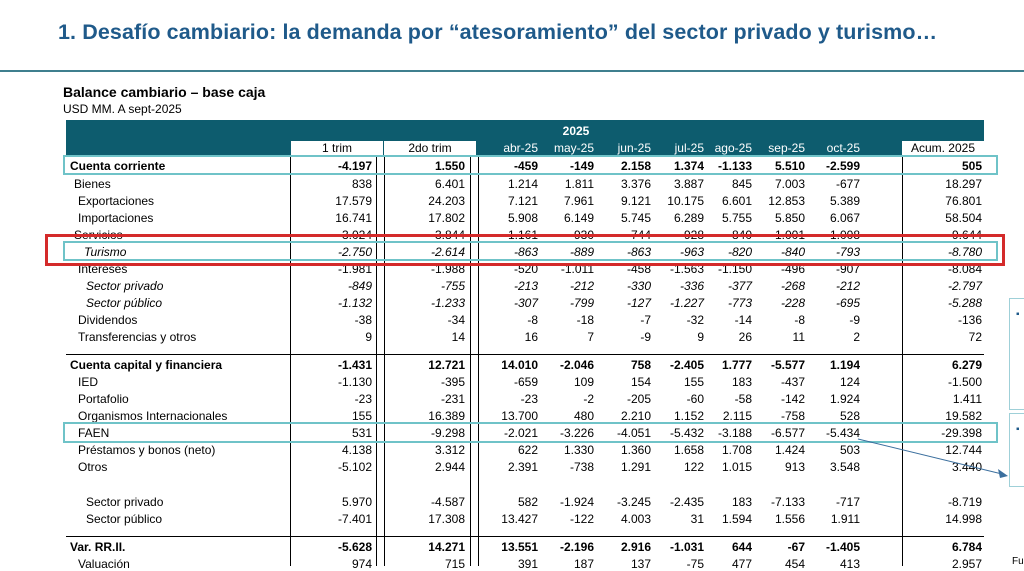  I want to click on table-cell: -268, so click(792, 286).